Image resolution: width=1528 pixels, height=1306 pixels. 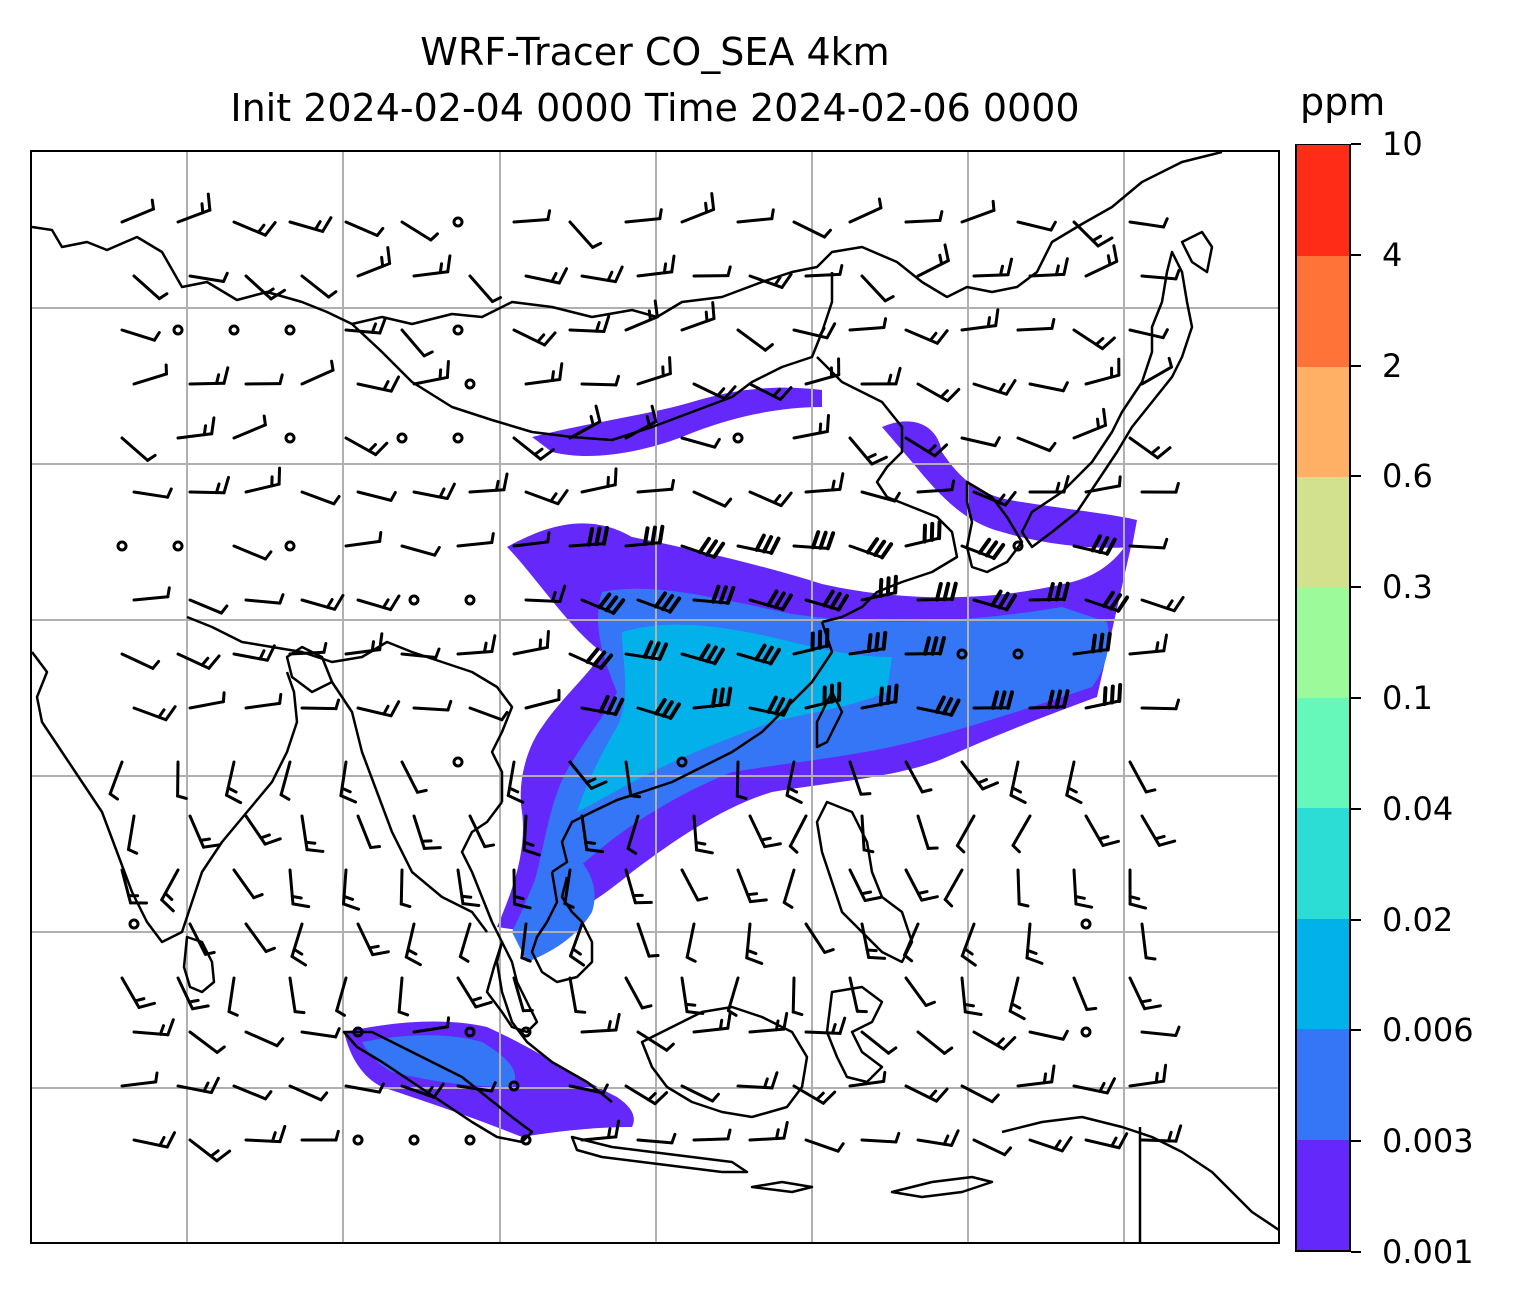 I want to click on coast-india, so click(x=165, y=797).